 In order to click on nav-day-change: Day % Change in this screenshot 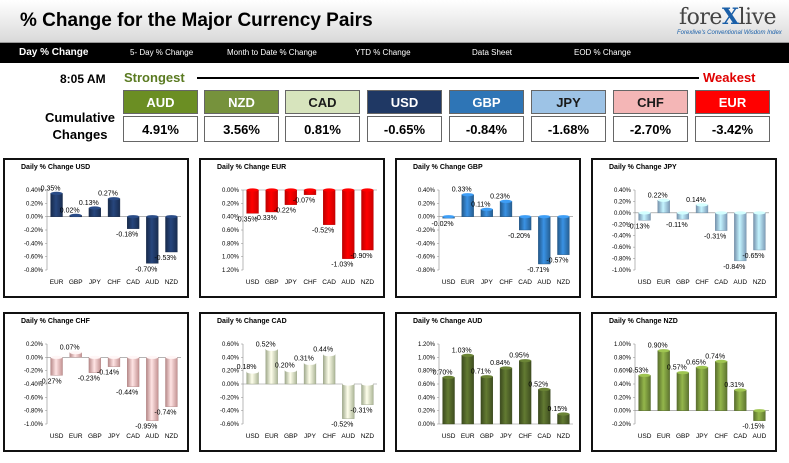, I will do `click(54, 52)`.